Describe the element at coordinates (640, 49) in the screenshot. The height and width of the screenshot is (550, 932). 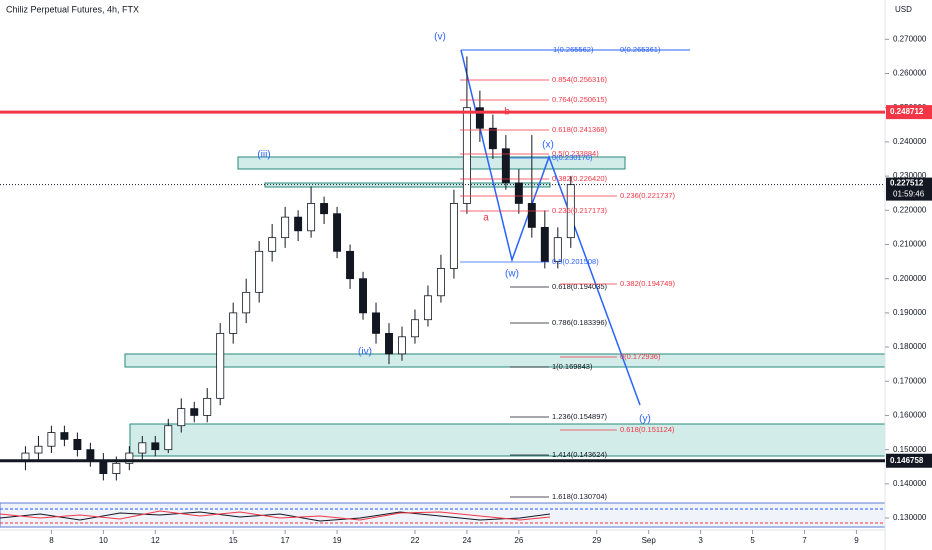
I see `fib-label: 0(0.265361)` at that location.